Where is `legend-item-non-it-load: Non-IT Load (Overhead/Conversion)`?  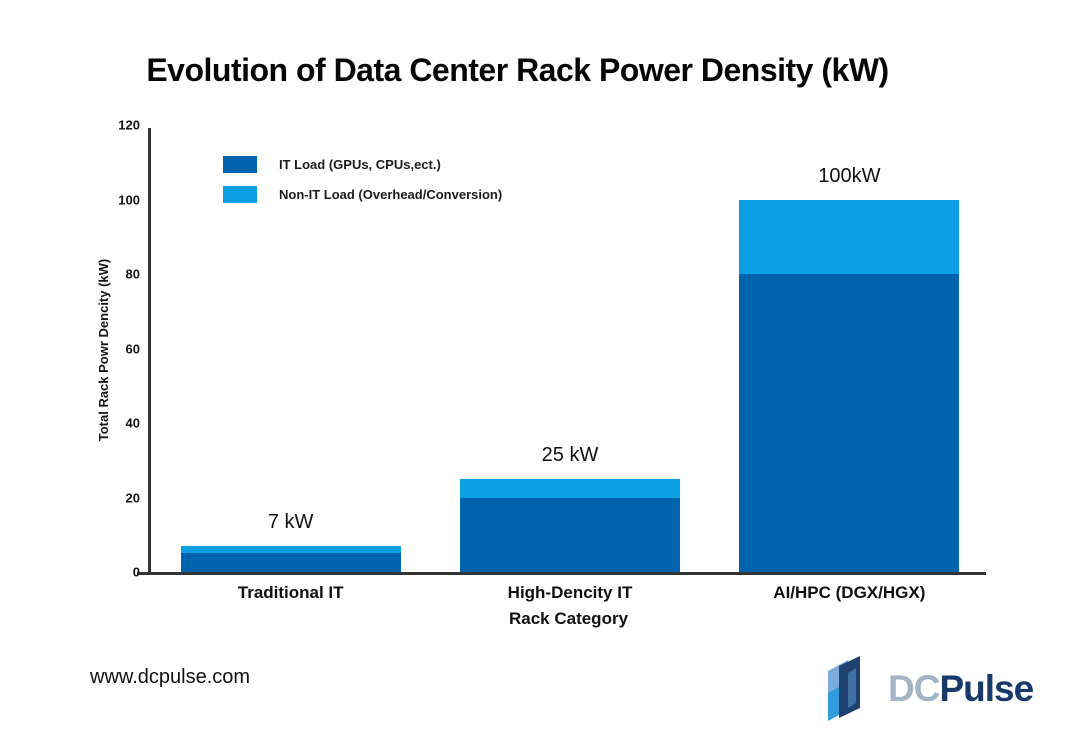 legend-item-non-it-load: Non-IT Load (Overhead/Conversion) is located at coordinates (362, 194).